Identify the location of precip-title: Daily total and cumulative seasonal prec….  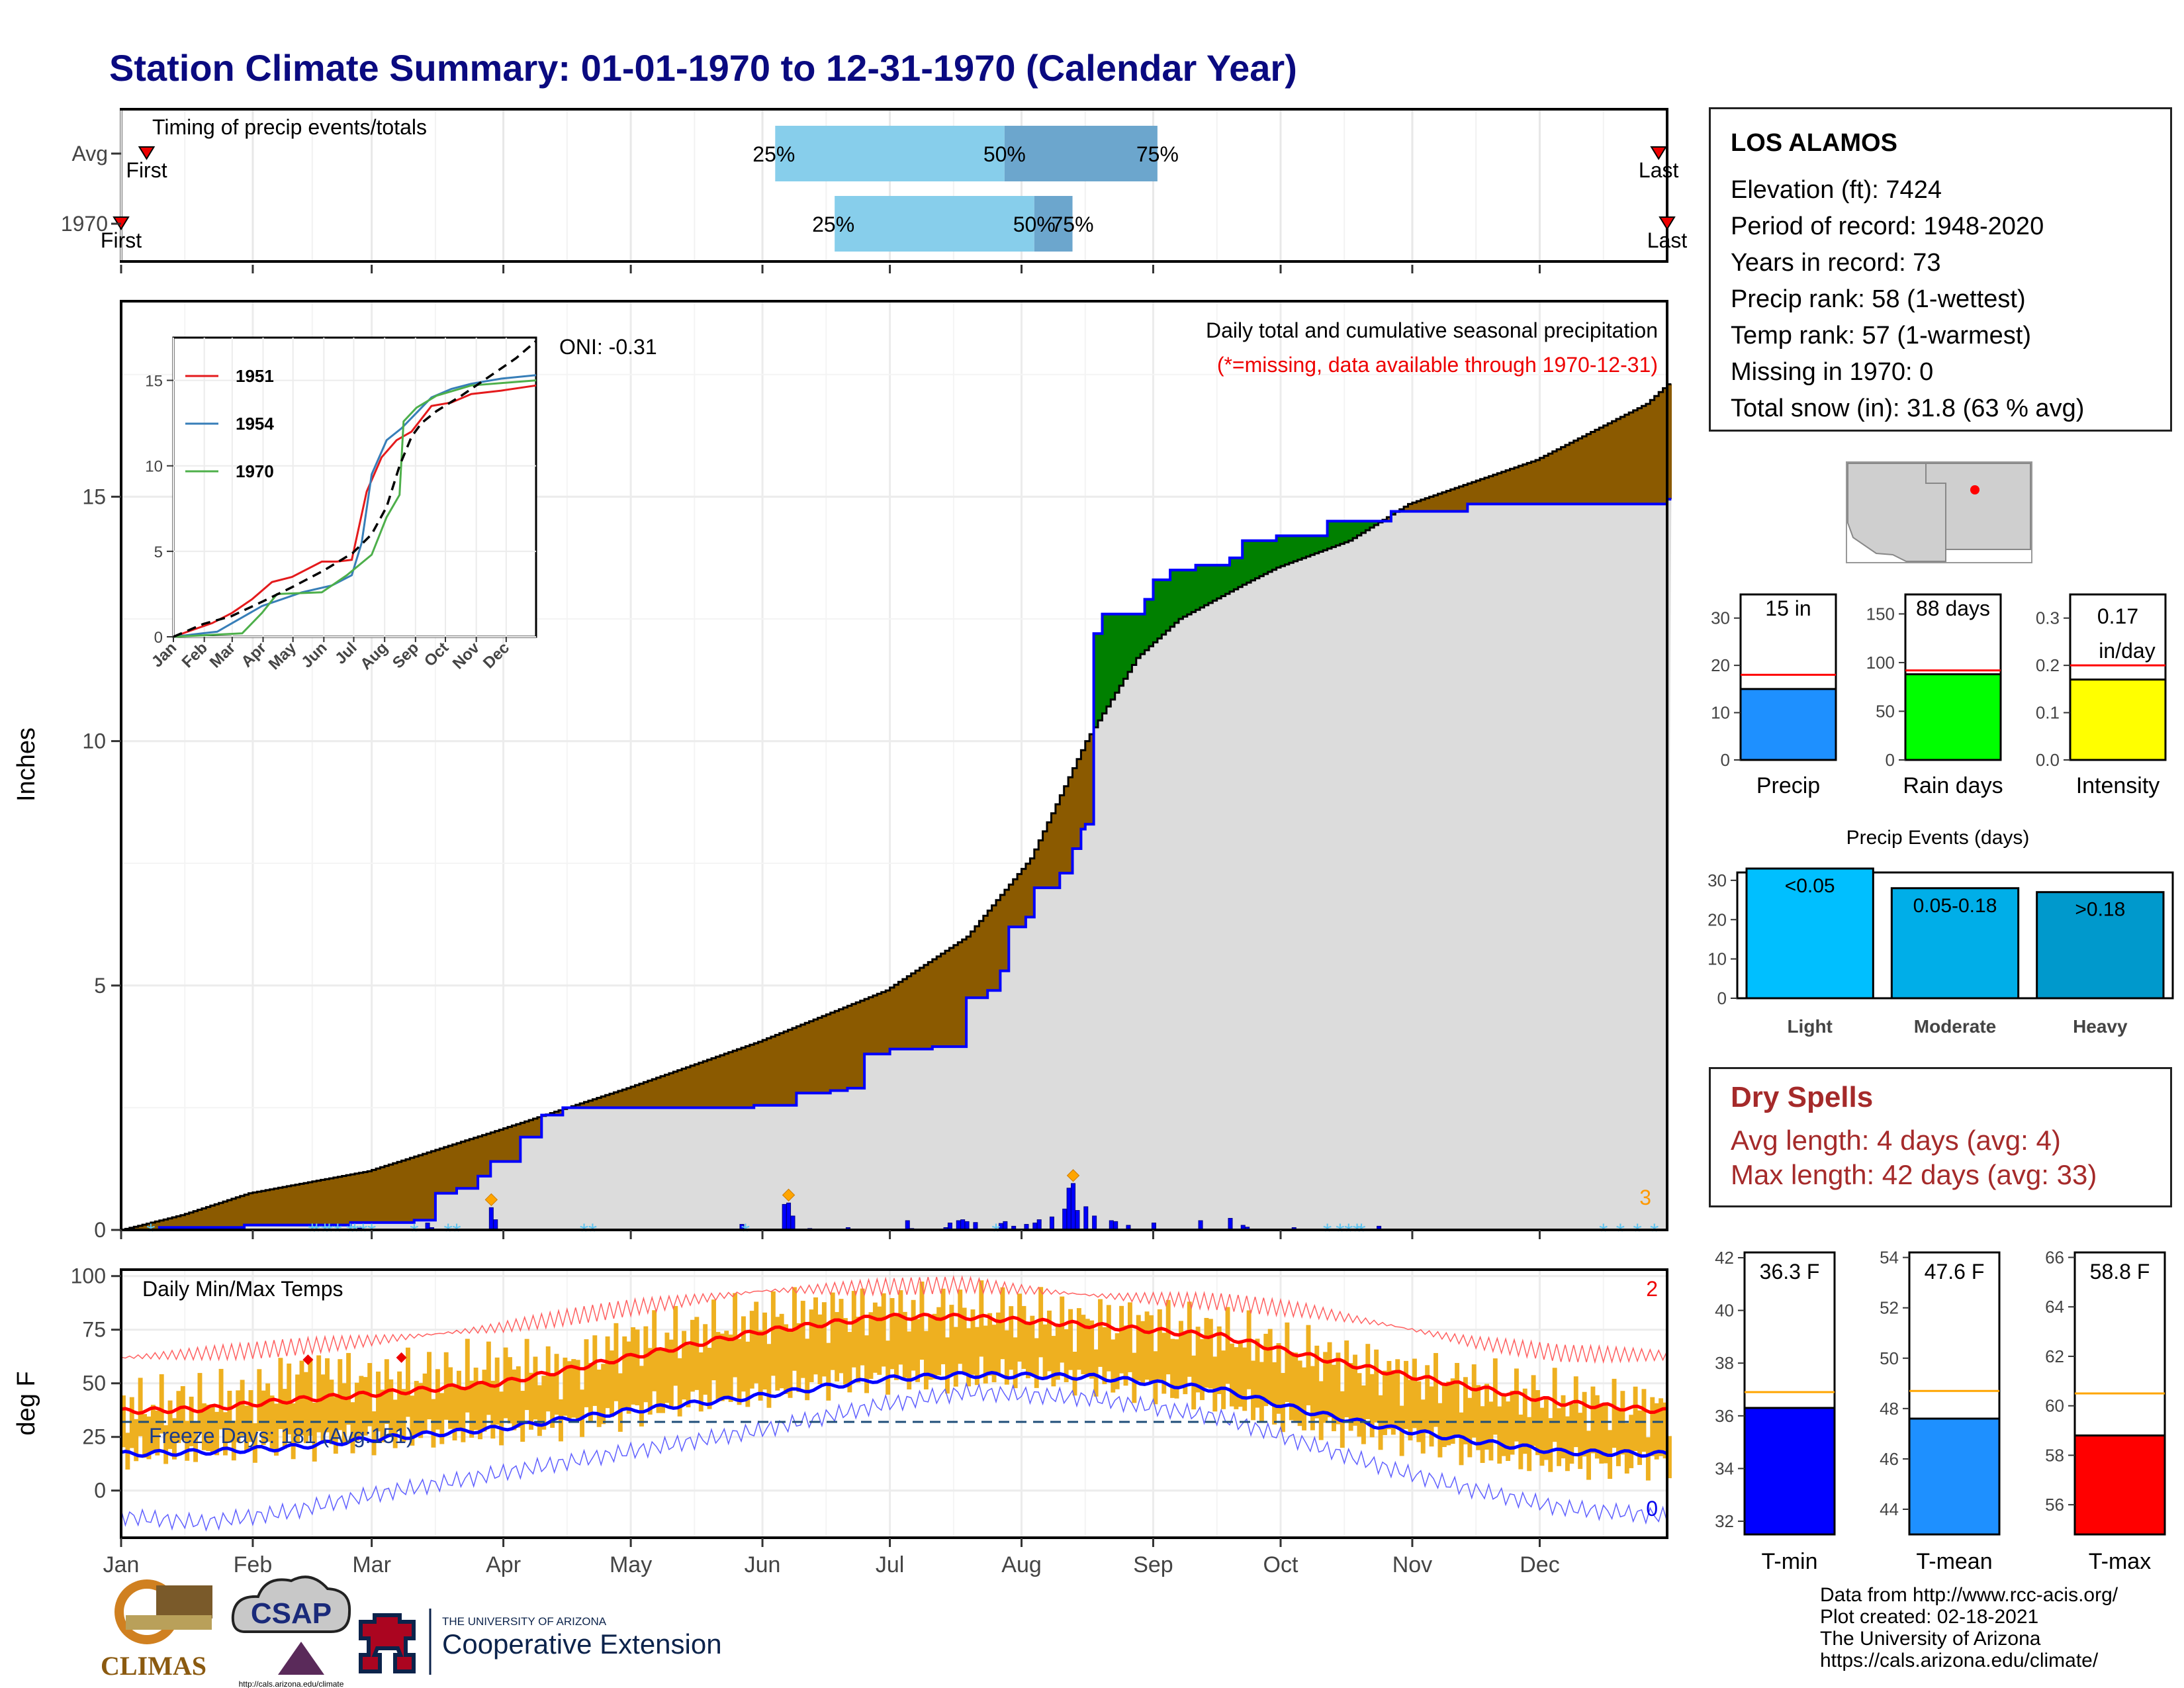
(1432, 330).